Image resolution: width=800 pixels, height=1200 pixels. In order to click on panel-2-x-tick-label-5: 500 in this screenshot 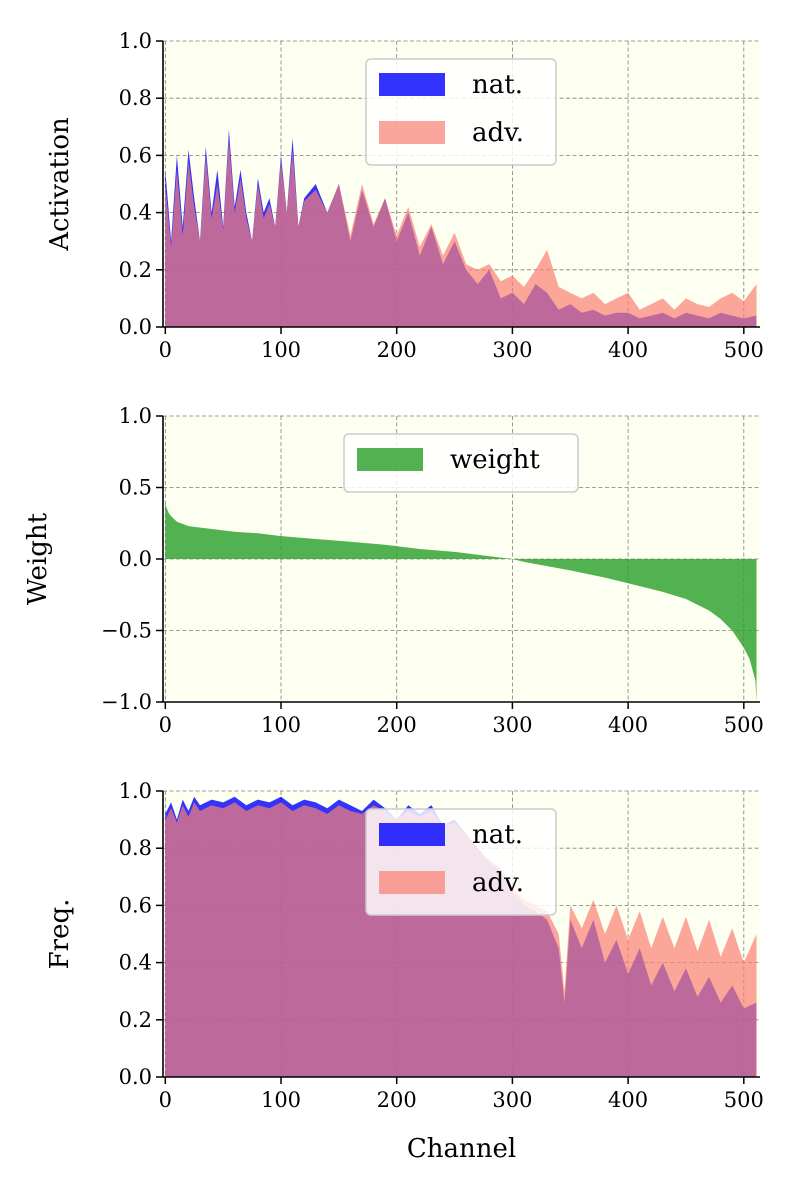, I will do `click(744, 725)`.